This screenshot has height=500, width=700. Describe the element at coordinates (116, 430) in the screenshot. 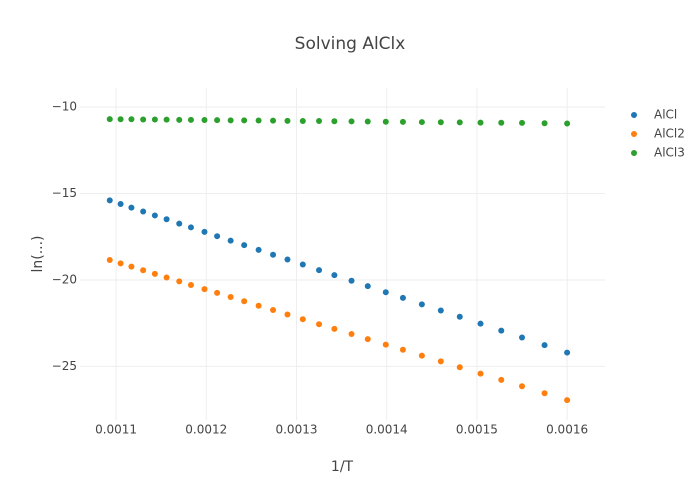

I see `x-tick-label: 0.0011` at that location.